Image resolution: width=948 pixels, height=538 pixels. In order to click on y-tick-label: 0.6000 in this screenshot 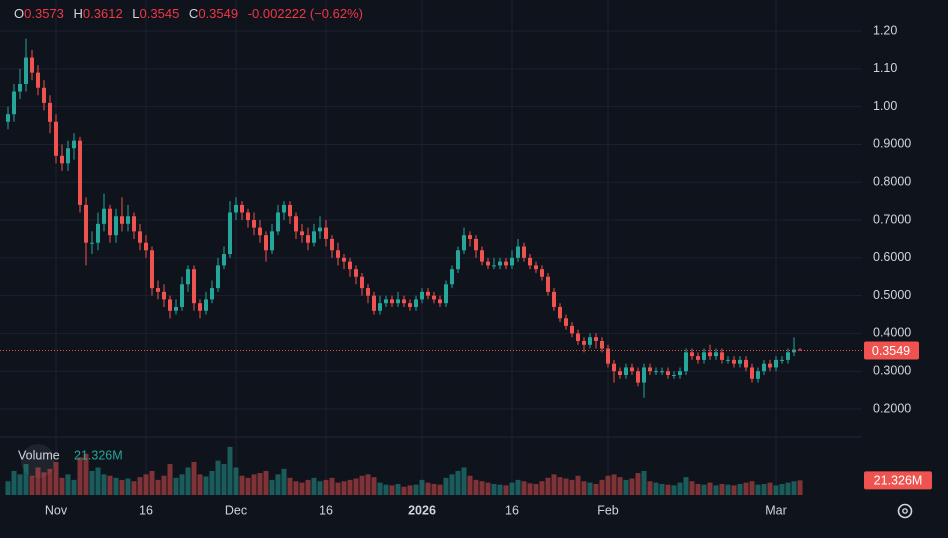, I will do `click(892, 257)`.